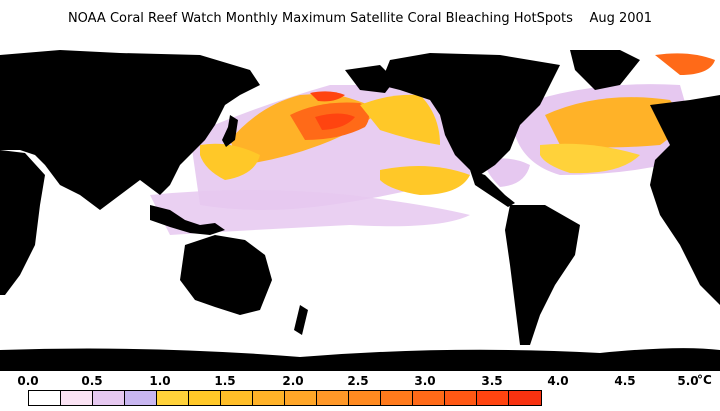  Describe the element at coordinates (22, 222) in the screenshot. I see `africa-east-landmass` at that location.